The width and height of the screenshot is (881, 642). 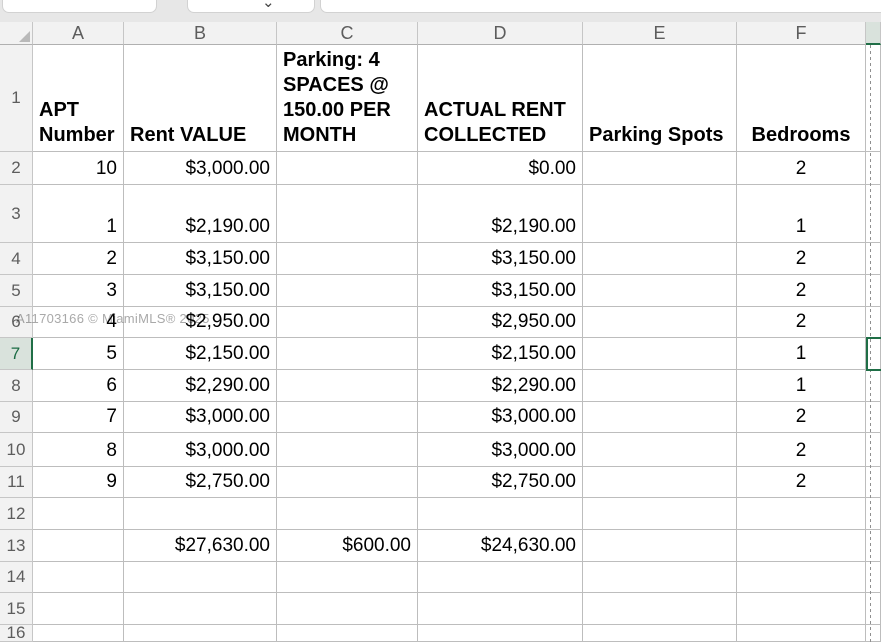 What do you see at coordinates (660, 354) in the screenshot?
I see `cell-E7` at bounding box center [660, 354].